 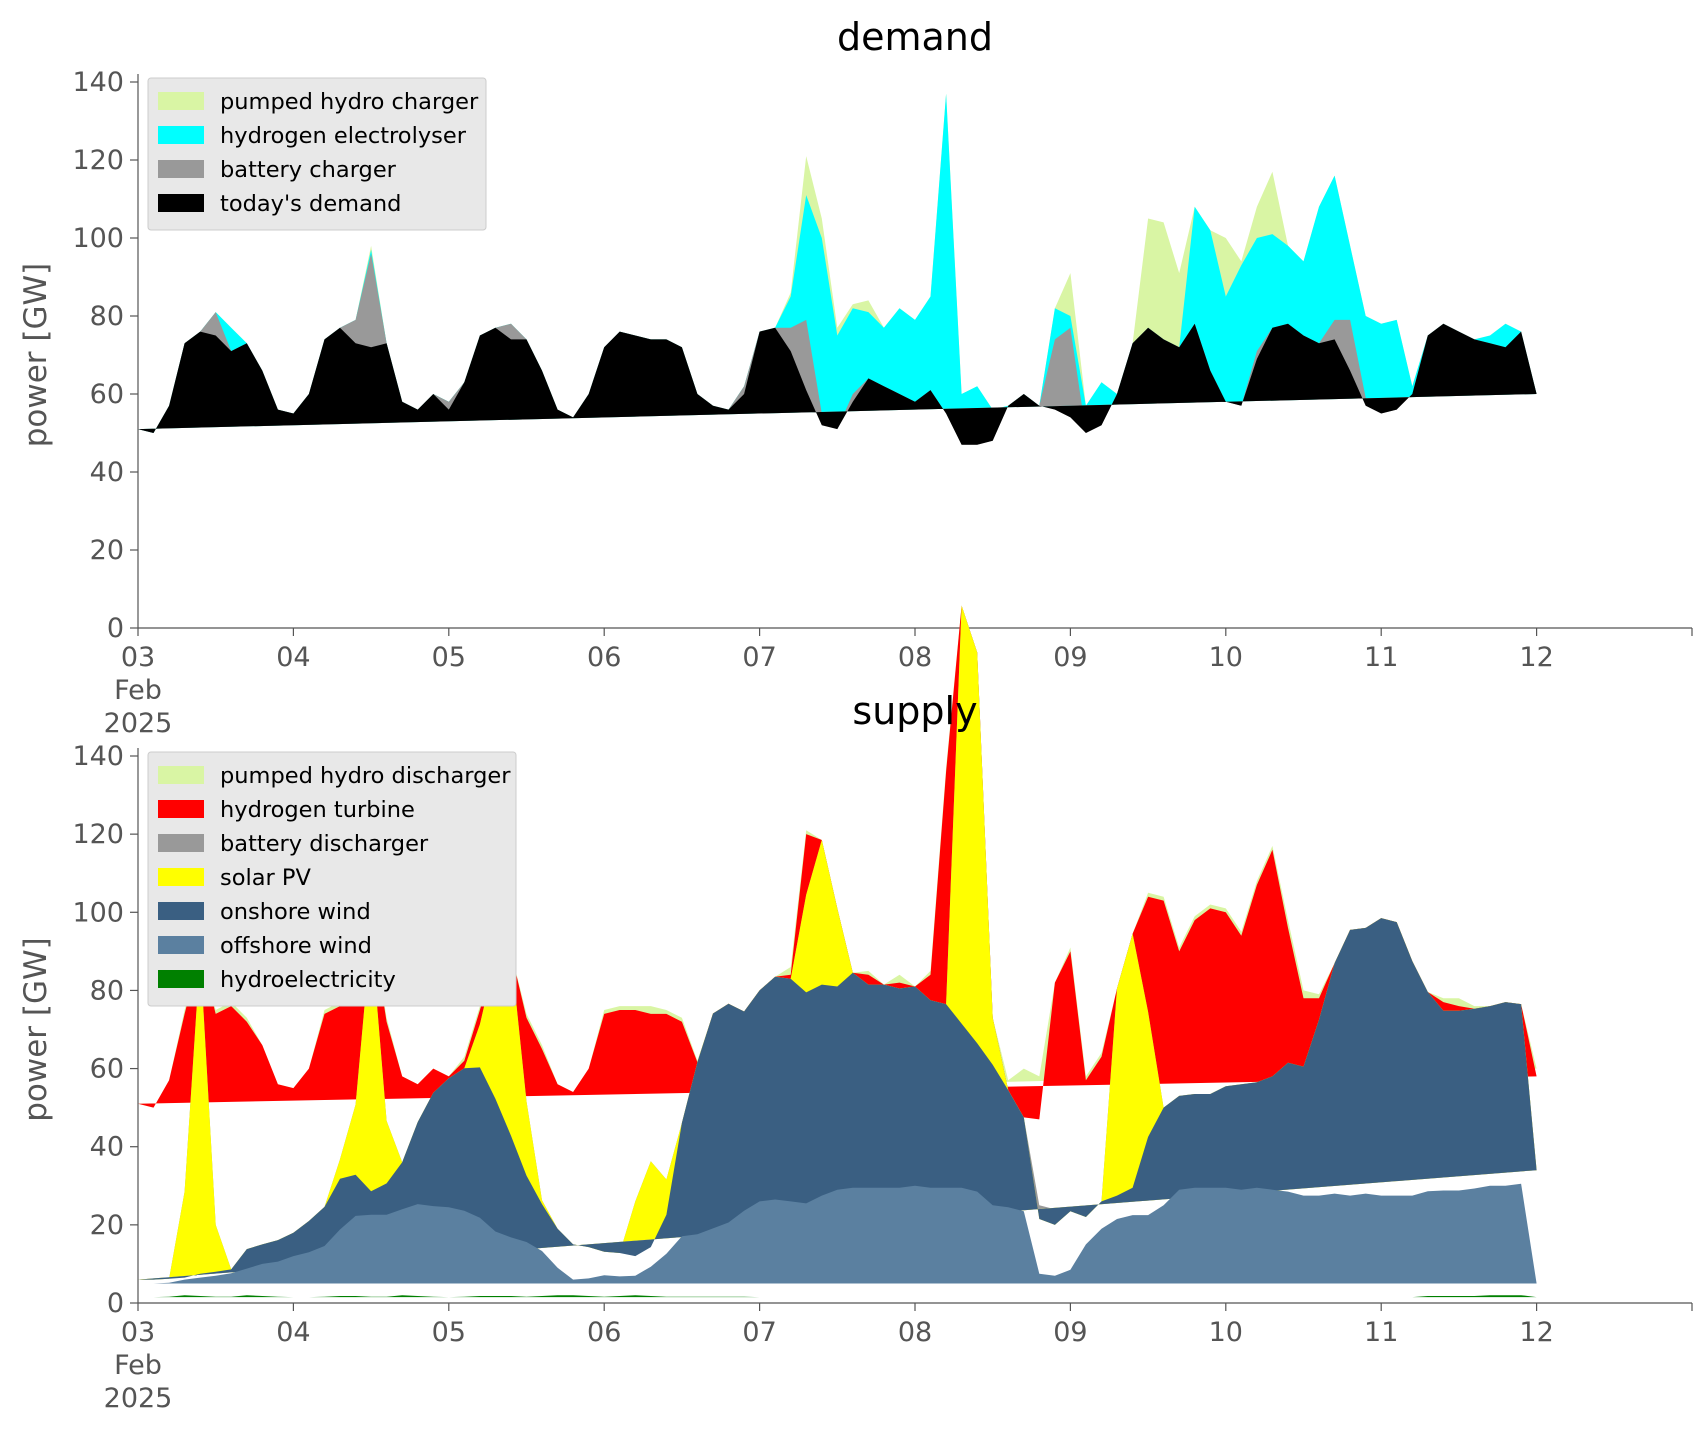 I want to click on legend-label: hydrogen electrolyser, so click(x=343, y=136).